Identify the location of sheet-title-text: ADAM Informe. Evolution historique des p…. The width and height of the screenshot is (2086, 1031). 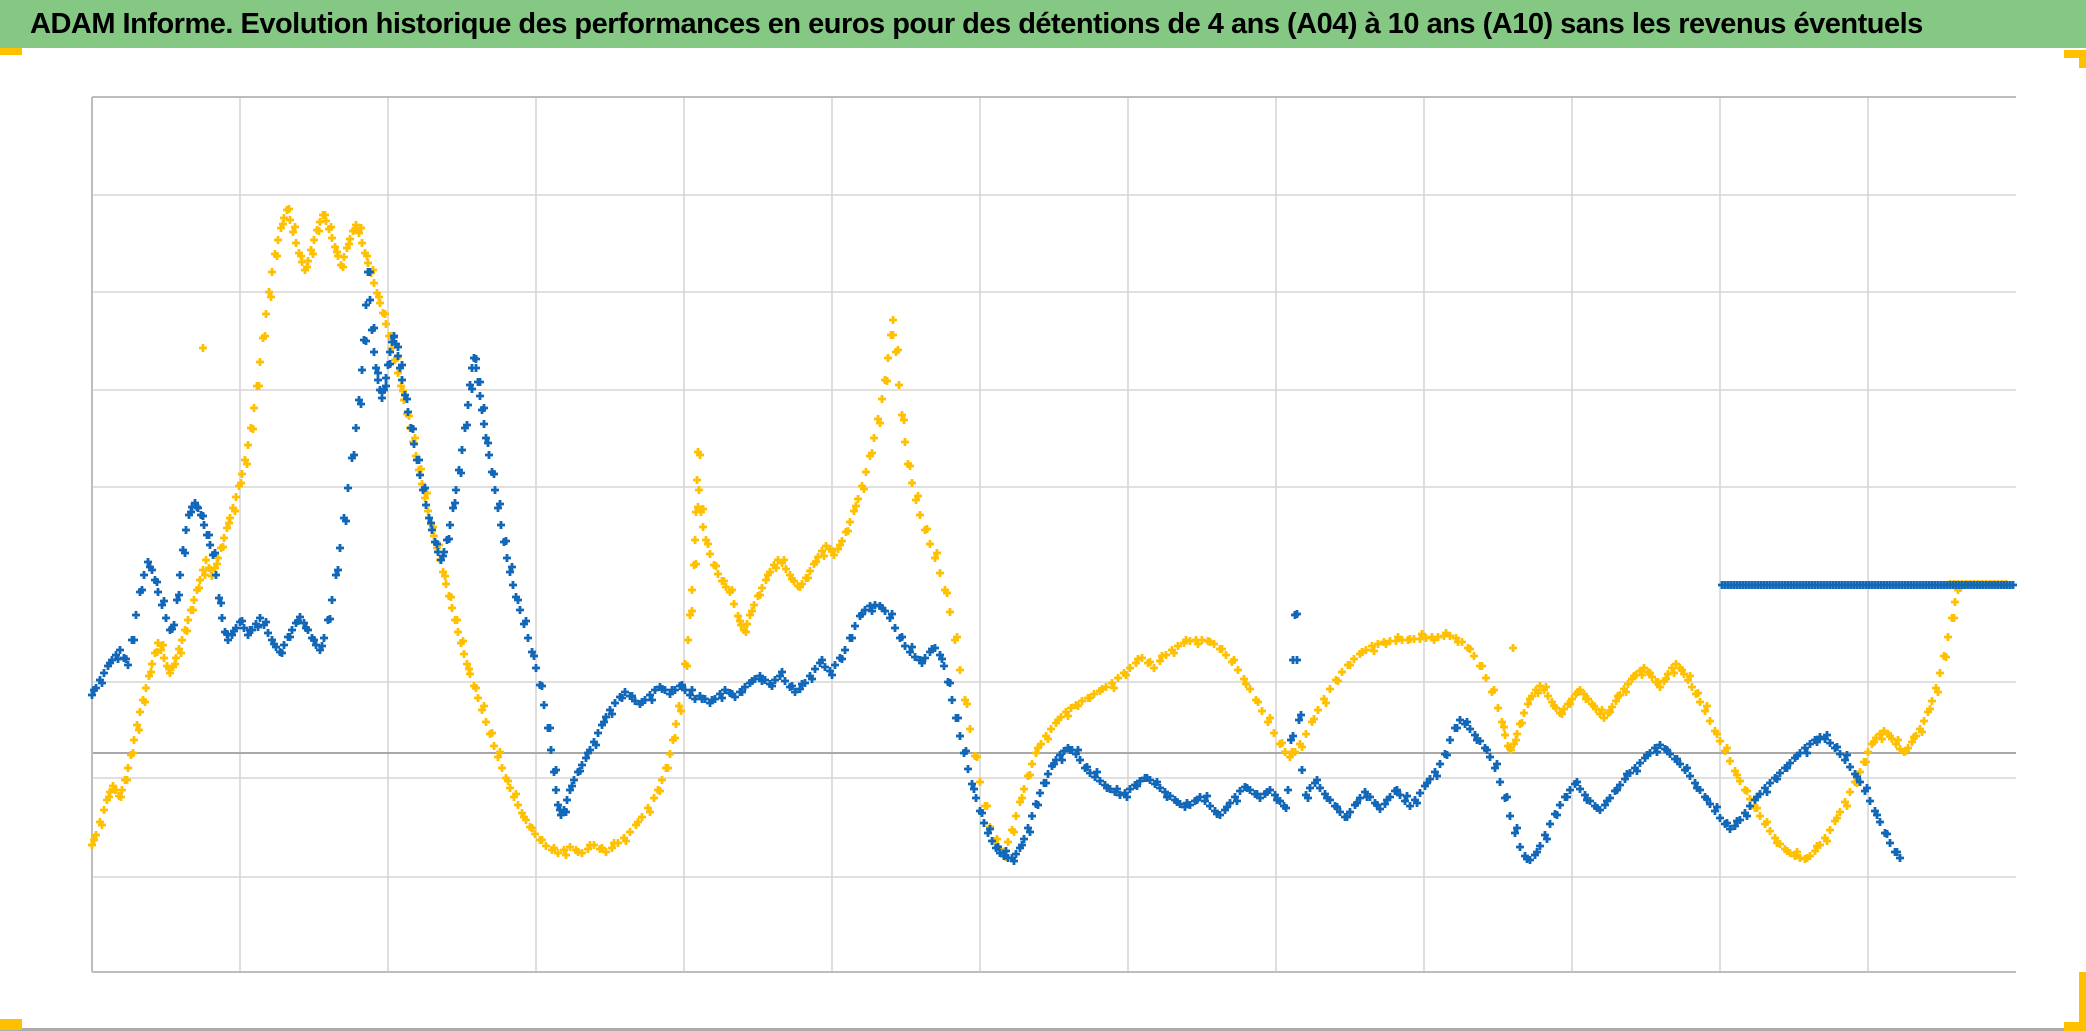
(976, 23).